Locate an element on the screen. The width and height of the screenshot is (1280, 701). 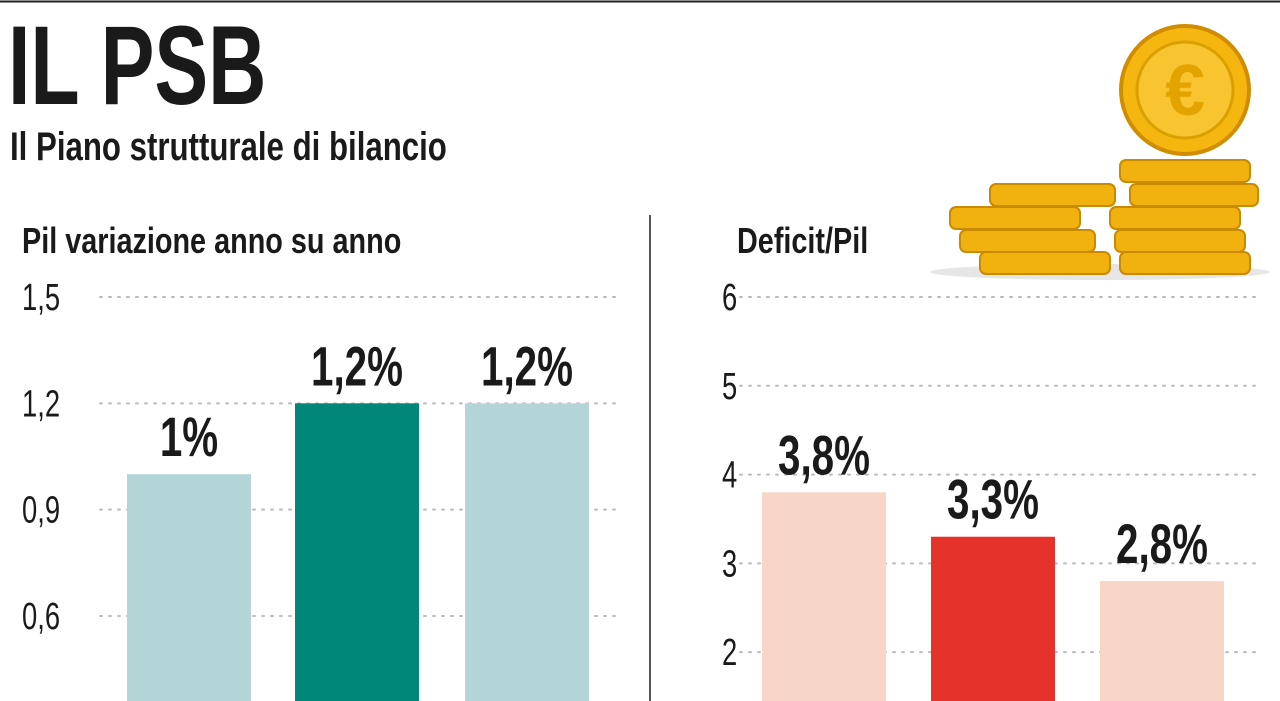
coins-illustration: € is located at coordinates (1100, 152).